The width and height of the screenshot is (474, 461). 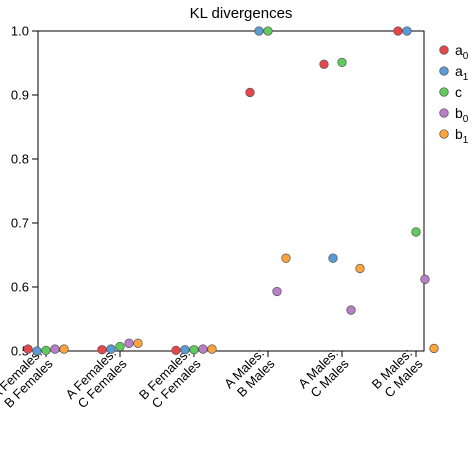 What do you see at coordinates (28, 377) in the screenshot?
I see `x-tick-label: A Females:B Females` at bounding box center [28, 377].